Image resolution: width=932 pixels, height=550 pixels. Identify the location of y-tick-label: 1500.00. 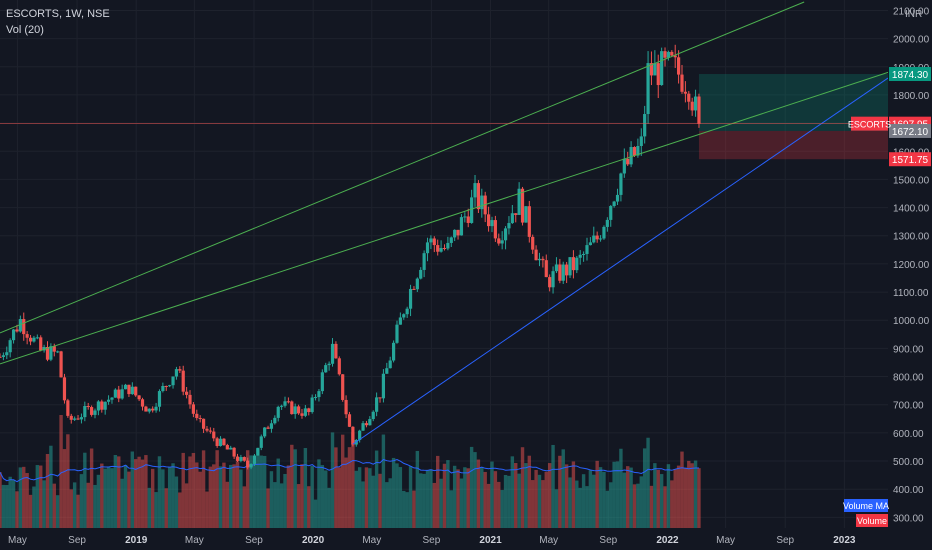
(911, 180).